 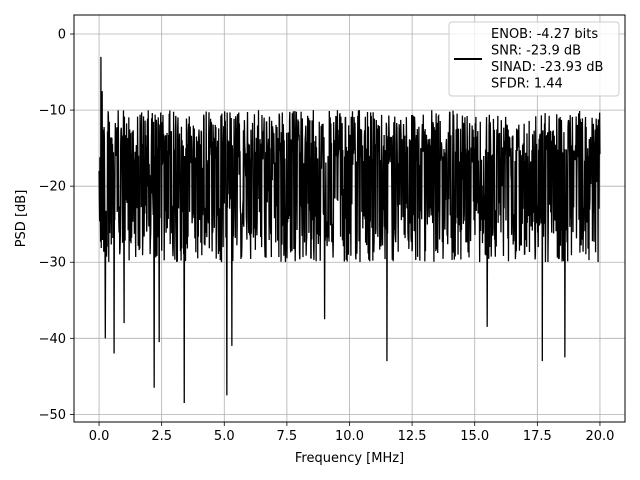 What do you see at coordinates (21, 219) in the screenshot?
I see `y-axis-label: PSD [dB]` at bounding box center [21, 219].